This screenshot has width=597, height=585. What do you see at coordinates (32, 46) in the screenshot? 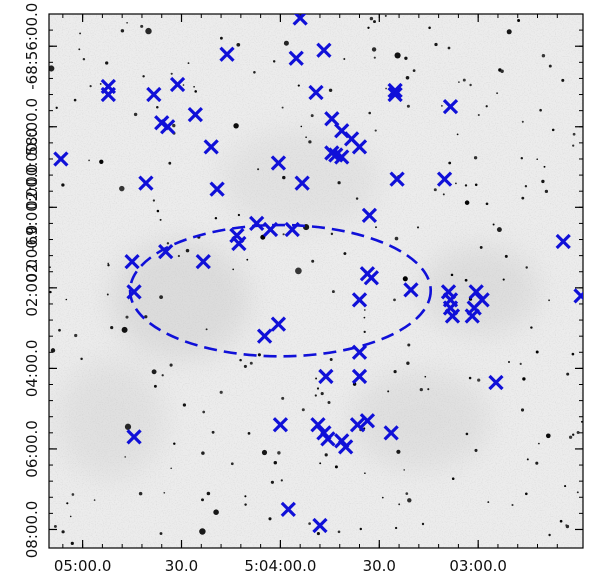
I see `y-tick-label: -68:56:00.0` at bounding box center [32, 46].